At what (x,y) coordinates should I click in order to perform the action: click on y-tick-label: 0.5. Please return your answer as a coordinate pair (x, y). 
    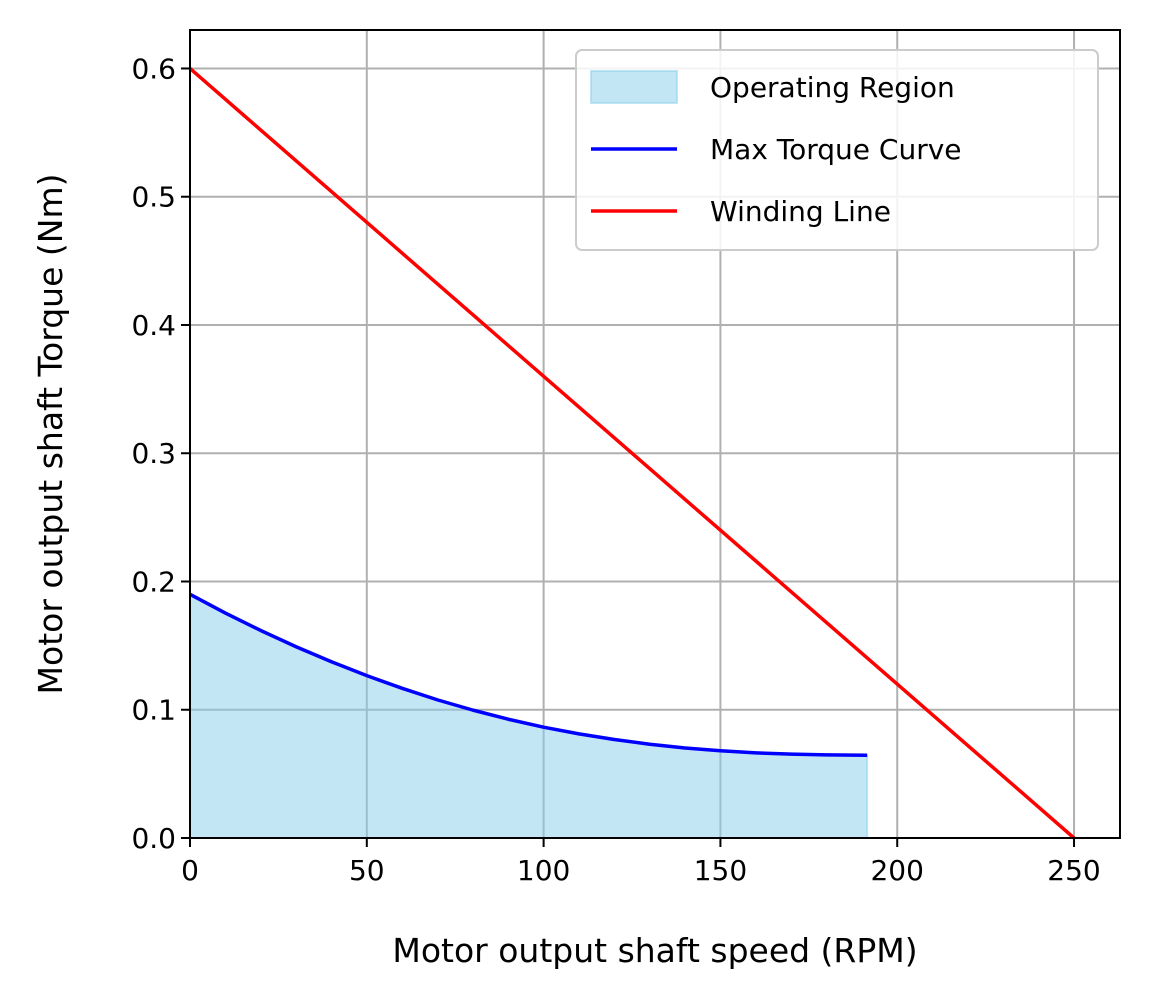
    Looking at the image, I should click on (153, 197).